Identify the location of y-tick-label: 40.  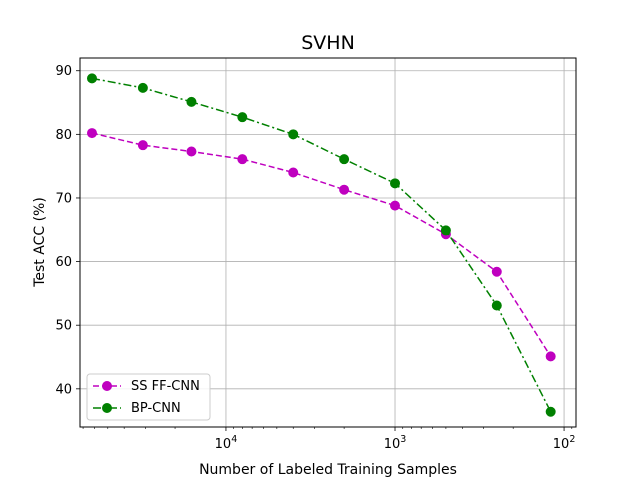
(63, 389).